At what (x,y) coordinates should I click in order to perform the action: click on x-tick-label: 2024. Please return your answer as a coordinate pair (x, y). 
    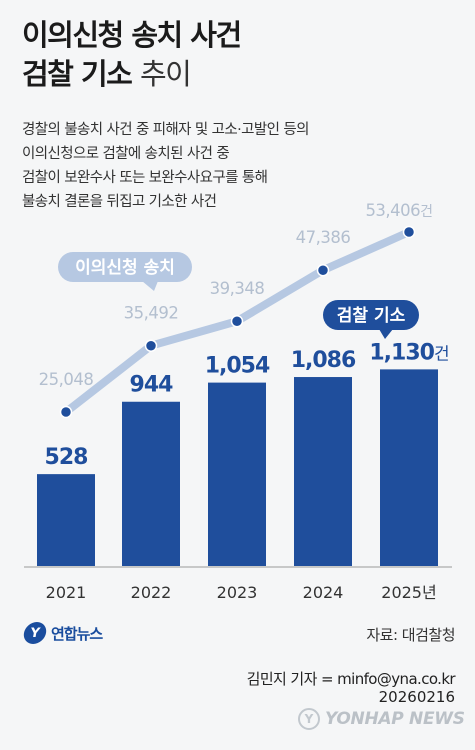
    Looking at the image, I should click on (323, 592).